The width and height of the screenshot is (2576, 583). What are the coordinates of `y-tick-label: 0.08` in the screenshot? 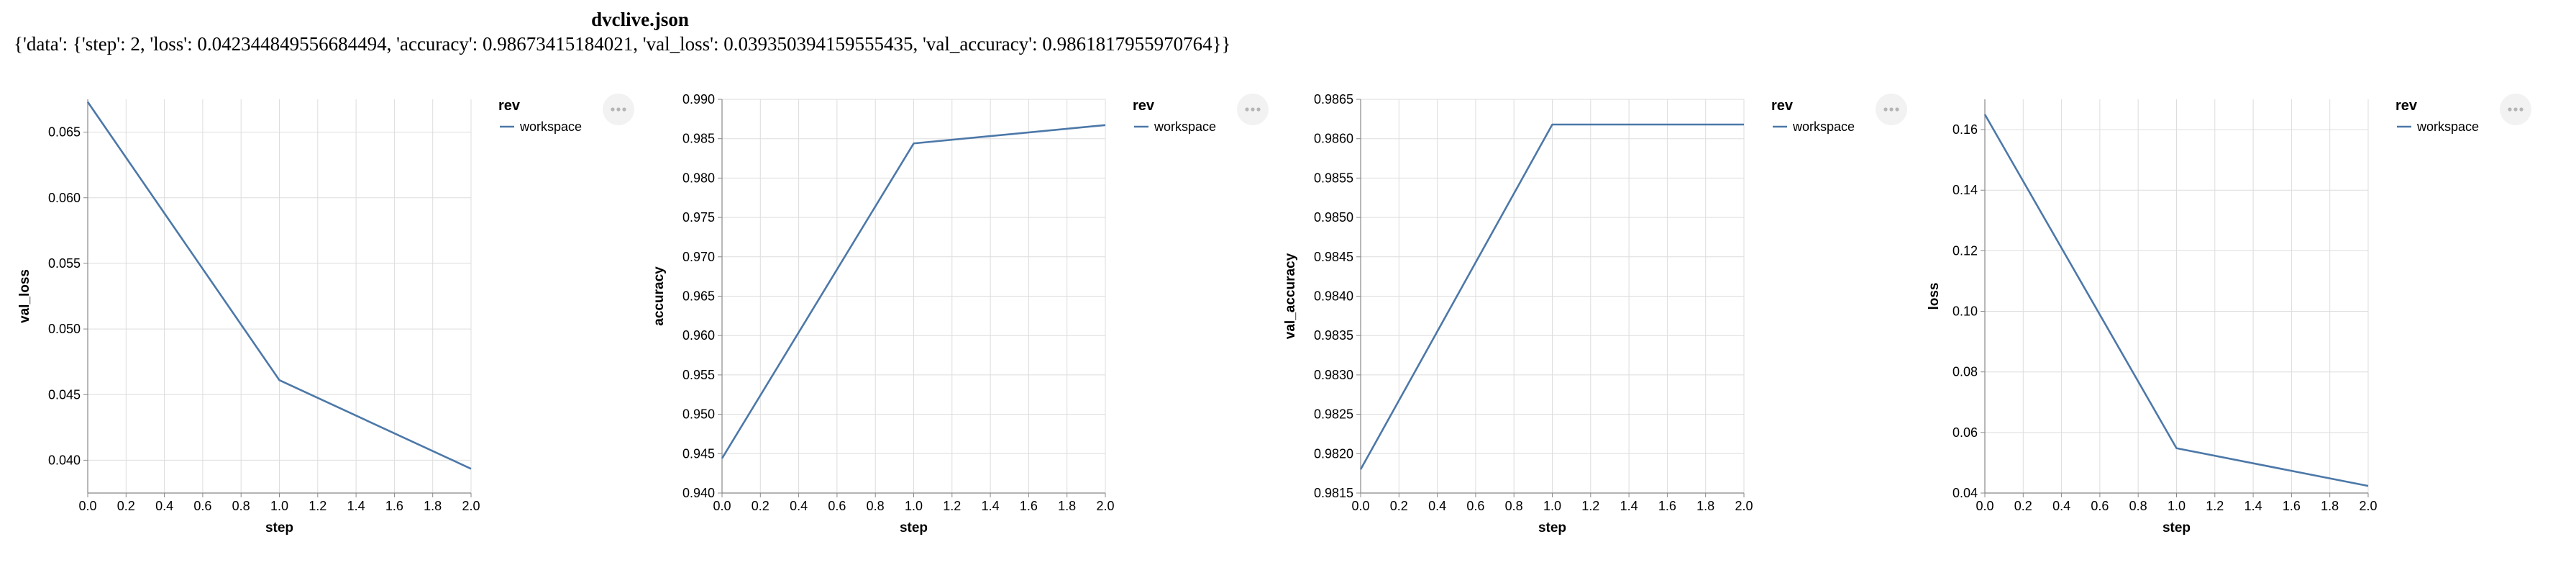 It's located at (1965, 372).